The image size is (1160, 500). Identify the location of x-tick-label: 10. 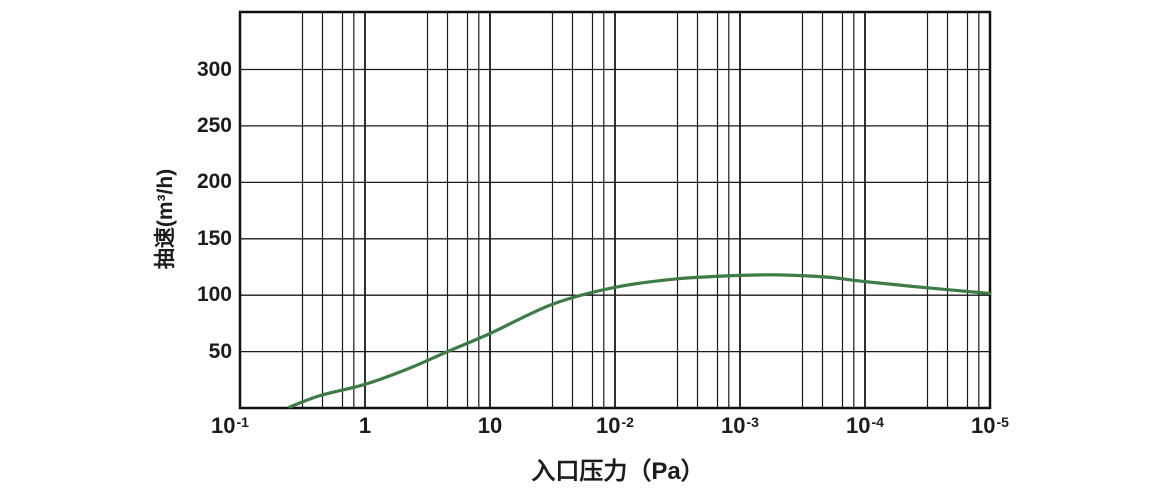
(490, 425).